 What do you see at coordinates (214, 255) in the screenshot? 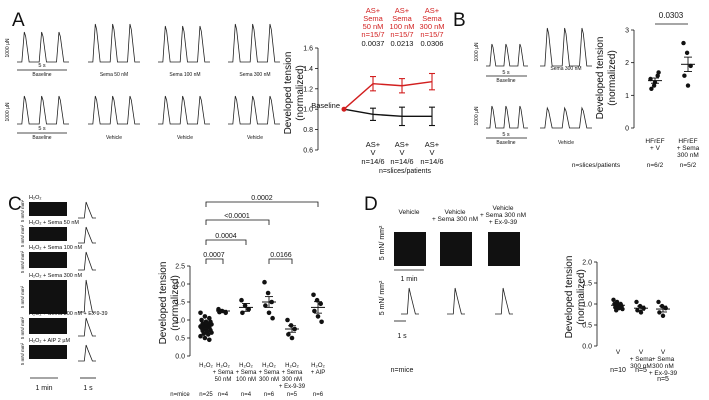
I see `p-value: 0.0007` at bounding box center [214, 255].